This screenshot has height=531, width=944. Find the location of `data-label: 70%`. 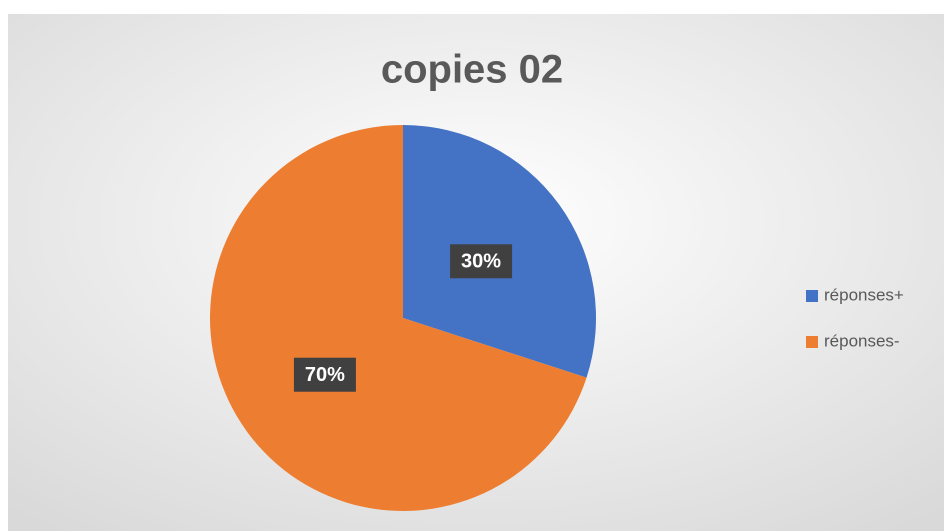

data-label: 70% is located at coordinates (325, 375).